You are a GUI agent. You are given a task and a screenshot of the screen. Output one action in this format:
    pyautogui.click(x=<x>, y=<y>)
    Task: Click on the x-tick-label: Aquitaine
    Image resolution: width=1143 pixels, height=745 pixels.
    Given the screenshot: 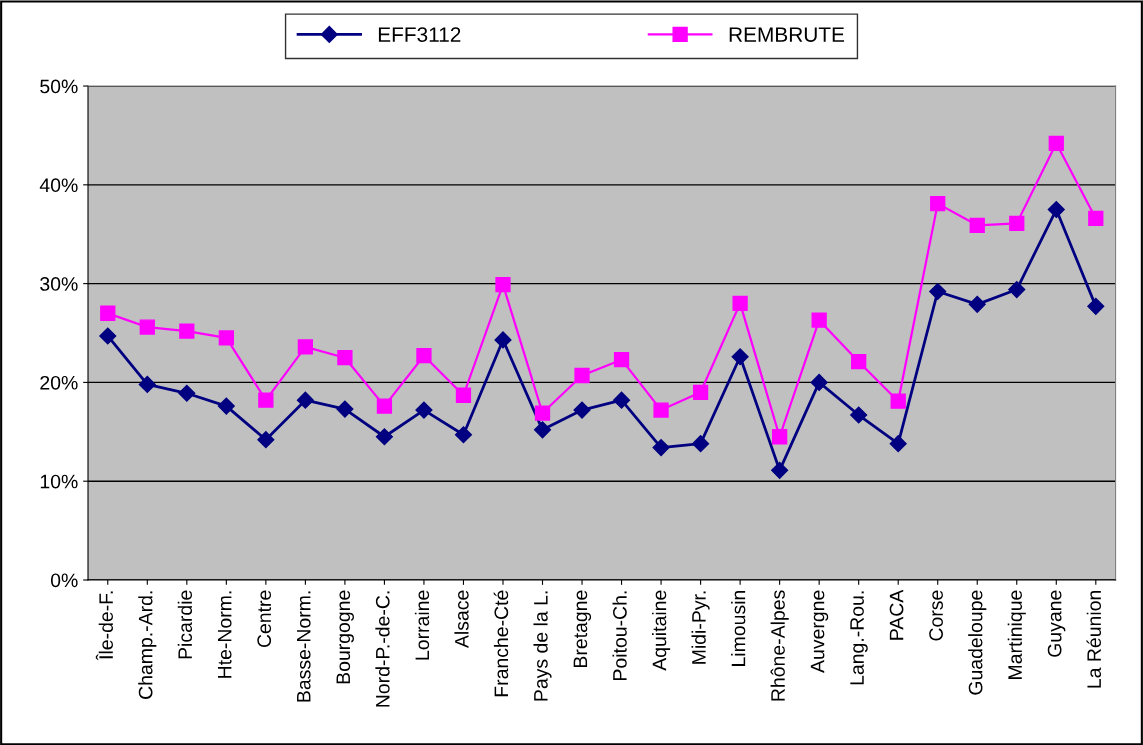 What is the action you would take?
    pyautogui.click(x=661, y=630)
    